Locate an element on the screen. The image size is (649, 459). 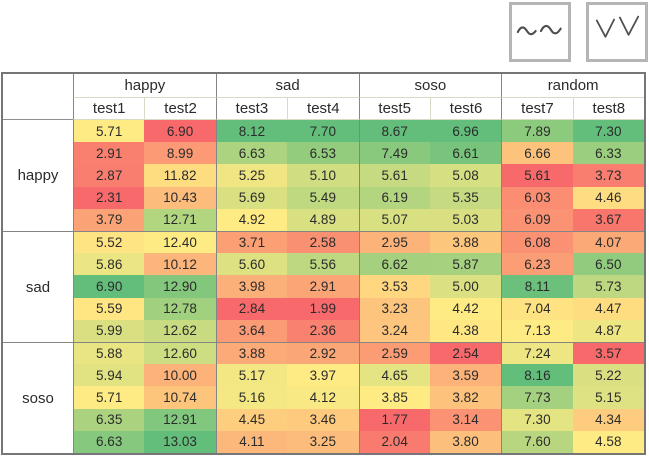
heatmap-cell: 12.78 is located at coordinates (180, 308).